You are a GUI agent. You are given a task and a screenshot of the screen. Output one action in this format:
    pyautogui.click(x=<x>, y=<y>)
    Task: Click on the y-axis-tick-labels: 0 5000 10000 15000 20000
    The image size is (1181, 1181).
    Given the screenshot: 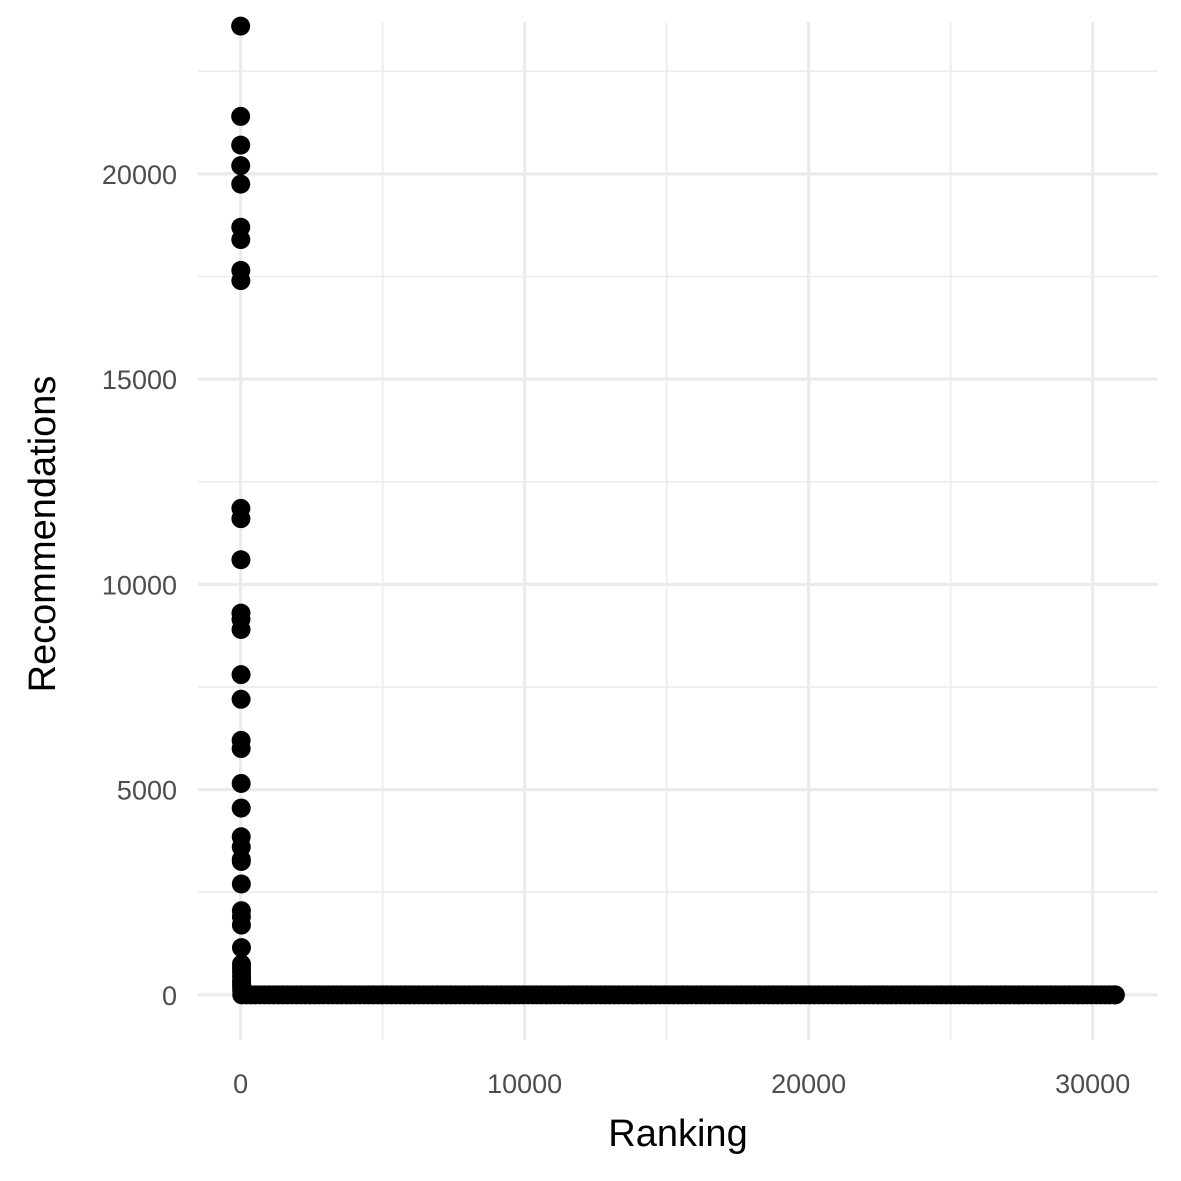 What is the action you would take?
    pyautogui.click(x=139, y=585)
    